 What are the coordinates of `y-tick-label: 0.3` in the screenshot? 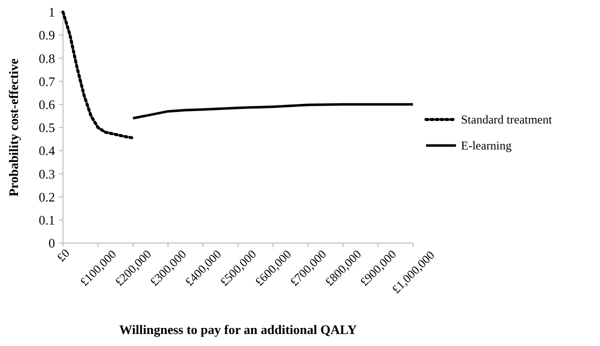 It's located at (46, 174).